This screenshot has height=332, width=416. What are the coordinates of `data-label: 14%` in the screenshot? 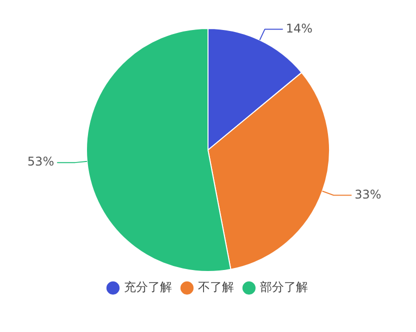 It's located at (299, 28).